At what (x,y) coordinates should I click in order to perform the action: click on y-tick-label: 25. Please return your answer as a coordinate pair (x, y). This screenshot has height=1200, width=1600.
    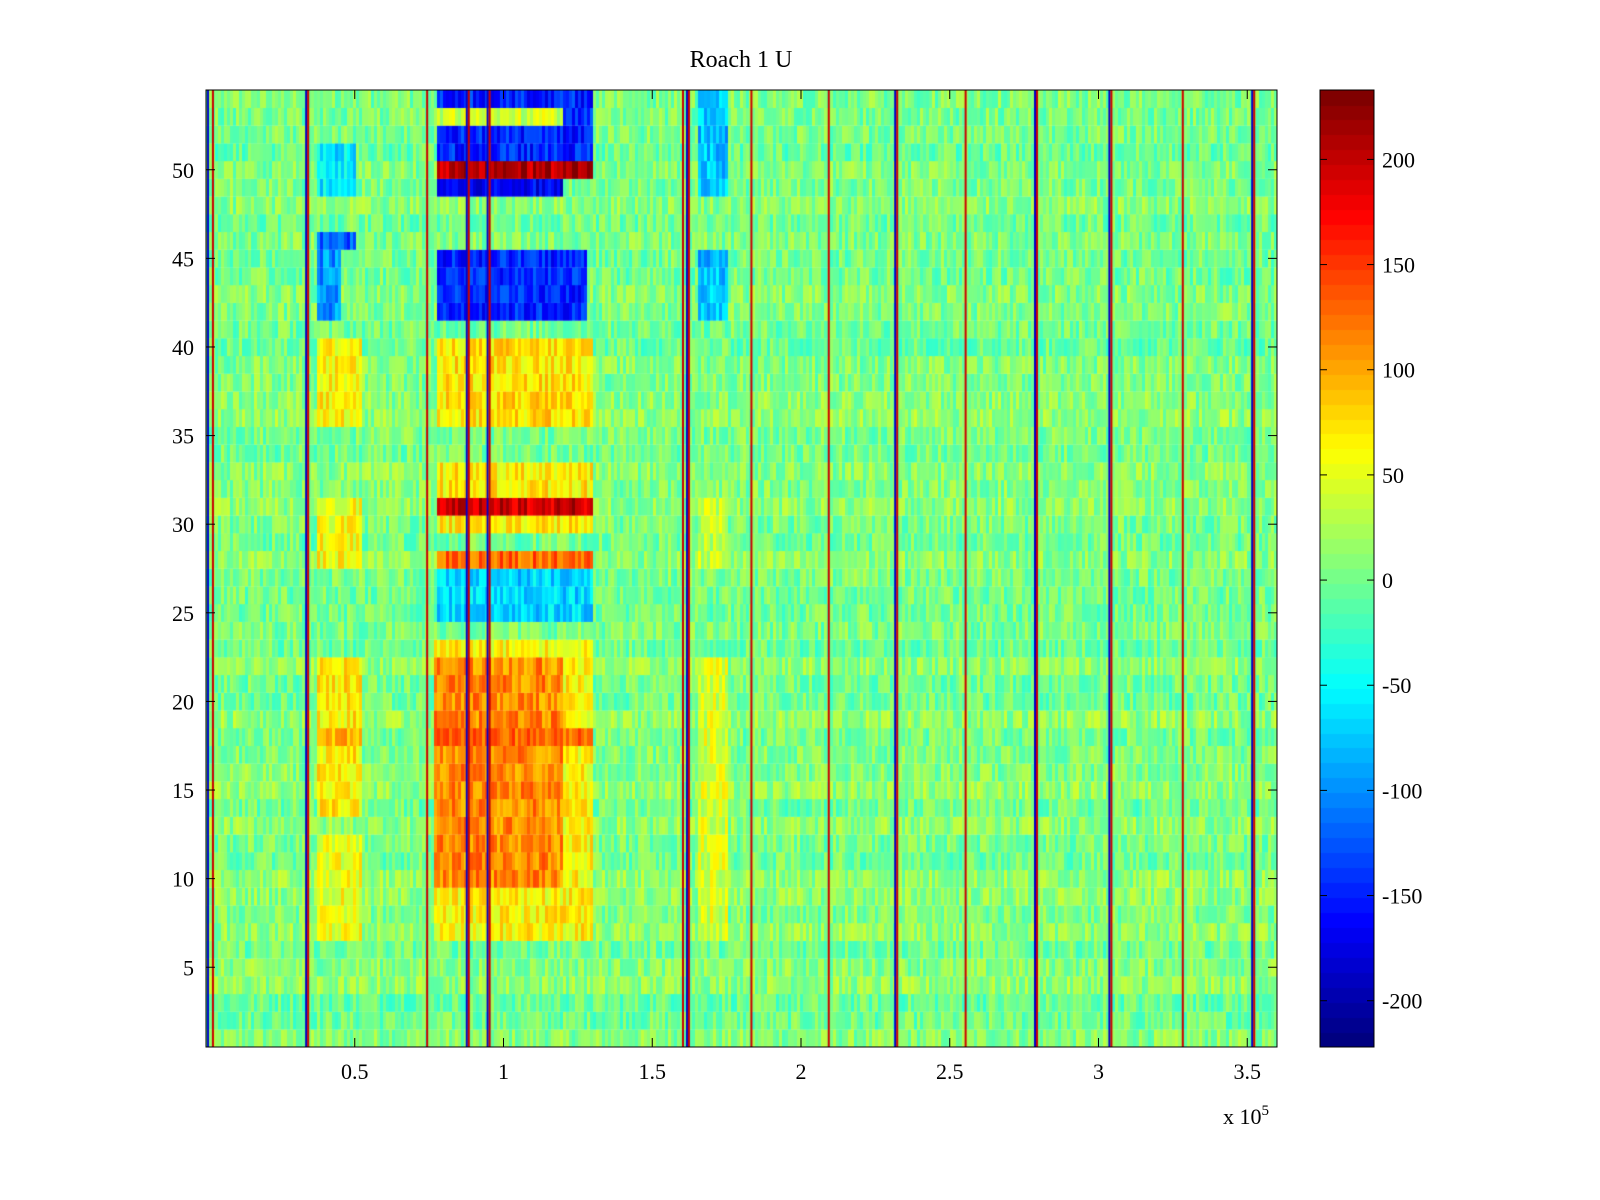
    Looking at the image, I should click on (183, 613).